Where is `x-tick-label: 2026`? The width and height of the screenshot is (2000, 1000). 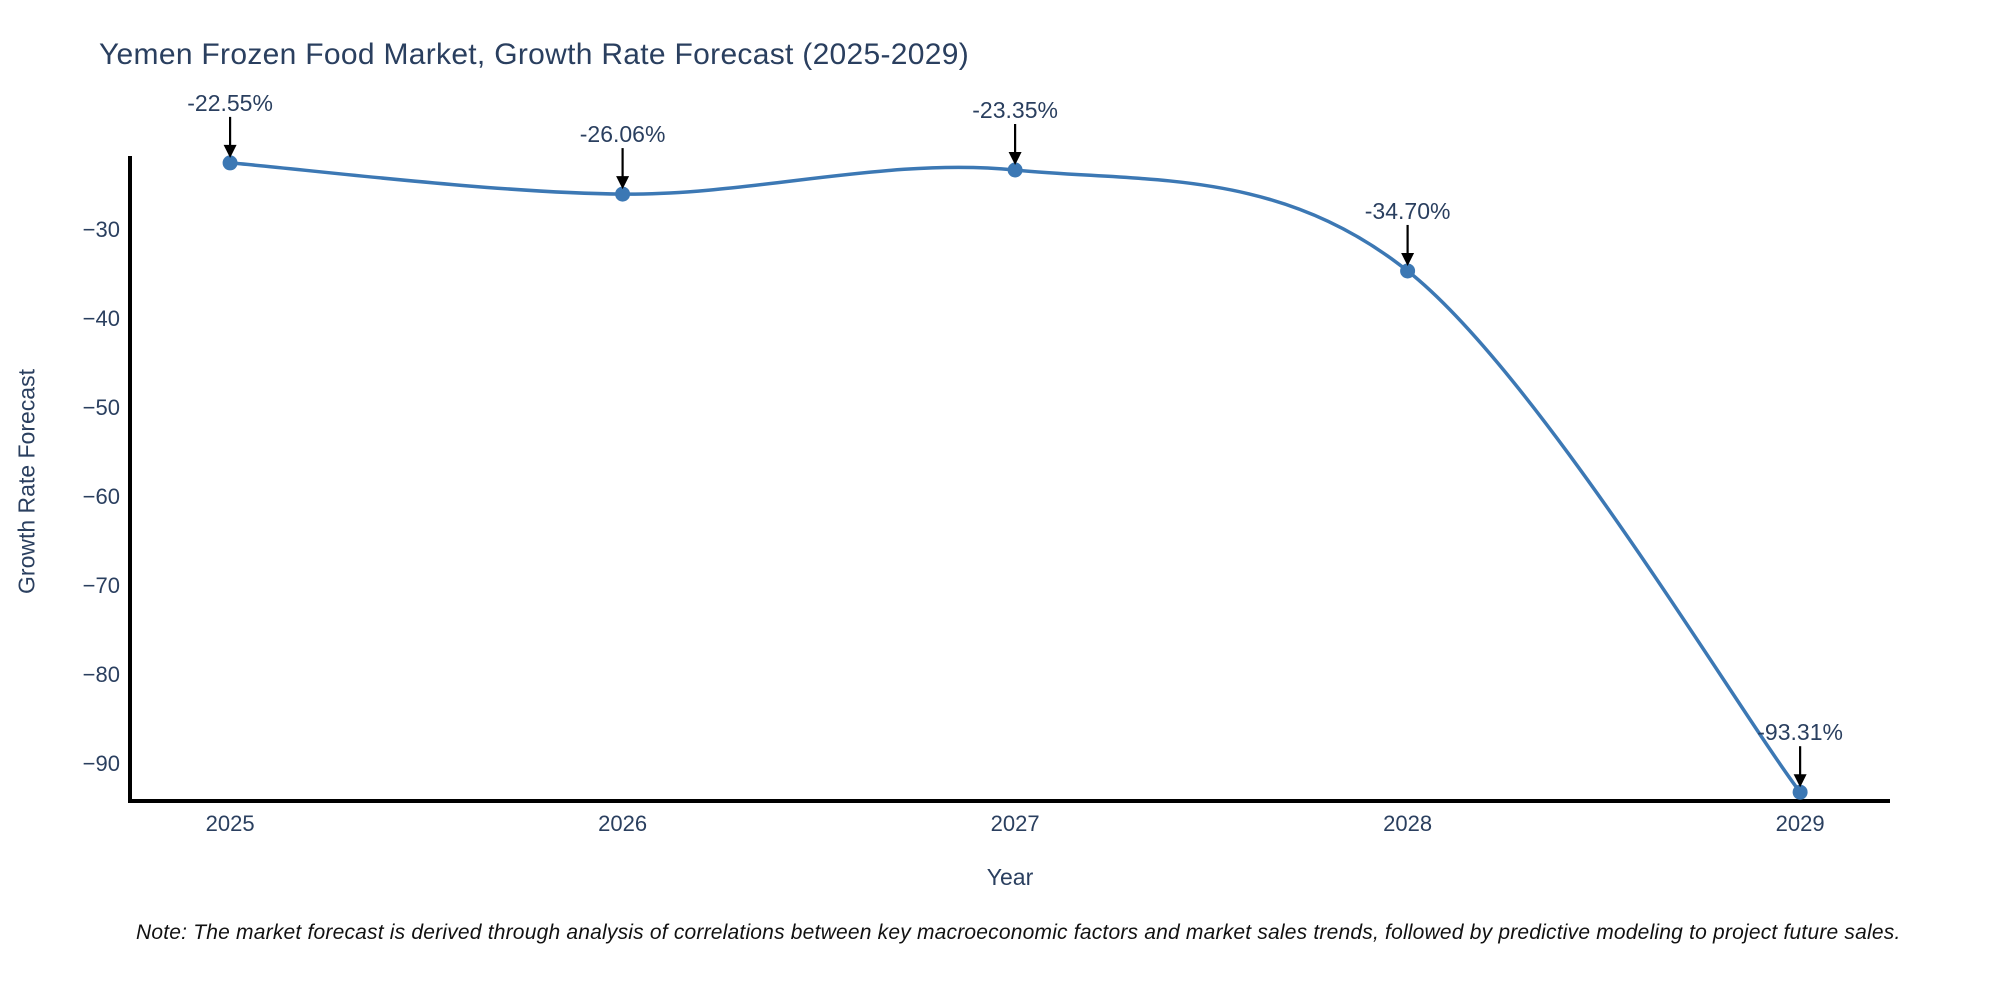 x-tick-label: 2026 is located at coordinates (622, 823).